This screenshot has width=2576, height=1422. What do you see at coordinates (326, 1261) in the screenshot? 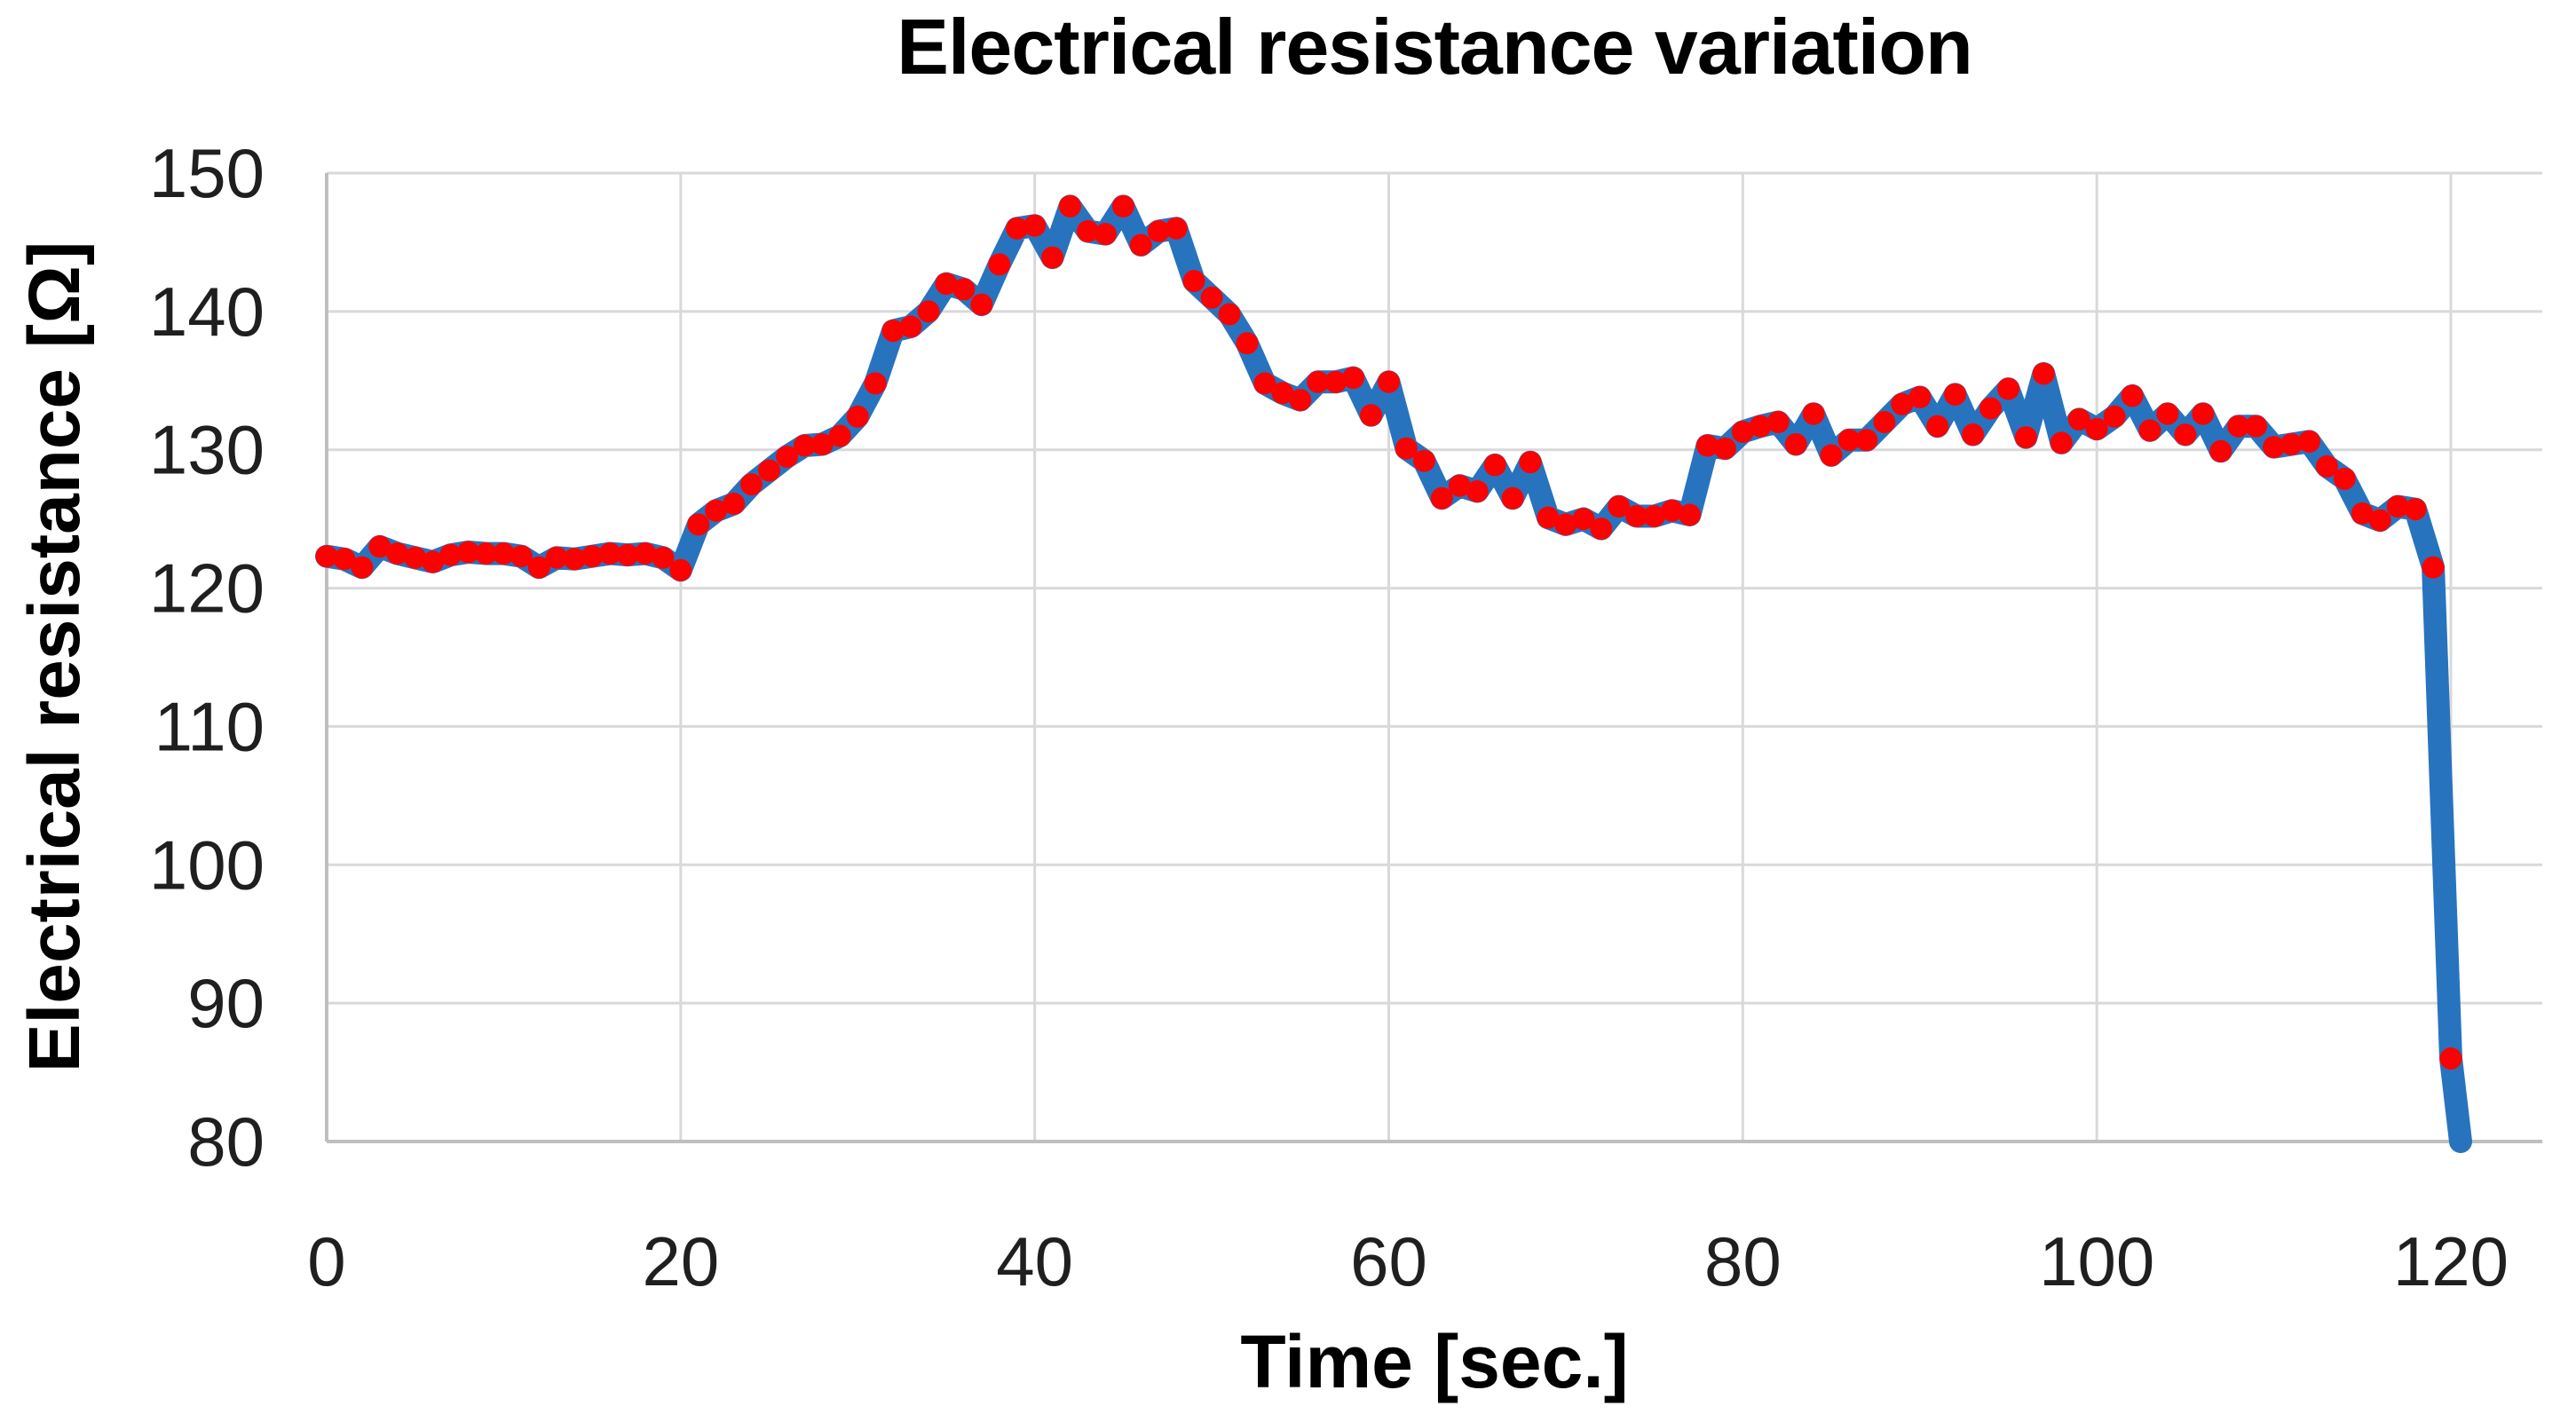
I see `x-tick-label-0: 0` at bounding box center [326, 1261].